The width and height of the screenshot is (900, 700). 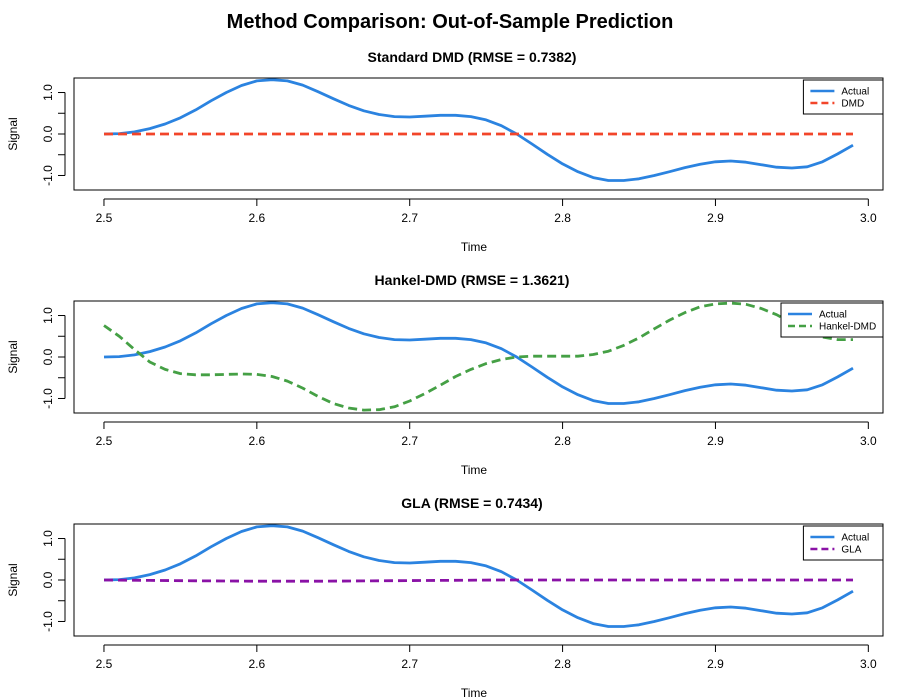 I want to click on series-line-gla, so click(x=478, y=580).